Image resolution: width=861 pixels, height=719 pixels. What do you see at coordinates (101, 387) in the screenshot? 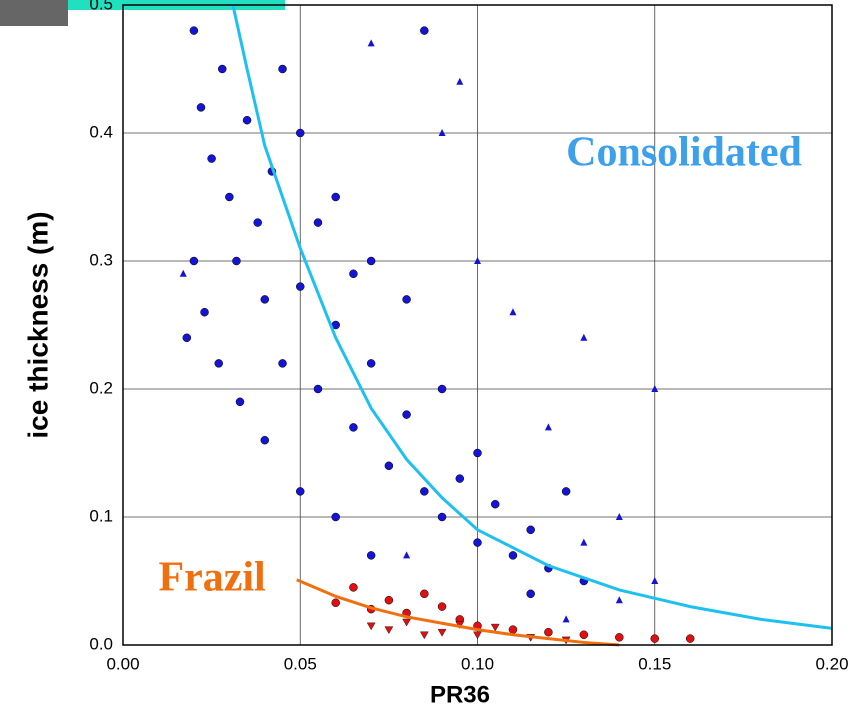
I see `y-tick-label: 0.2` at bounding box center [101, 387].